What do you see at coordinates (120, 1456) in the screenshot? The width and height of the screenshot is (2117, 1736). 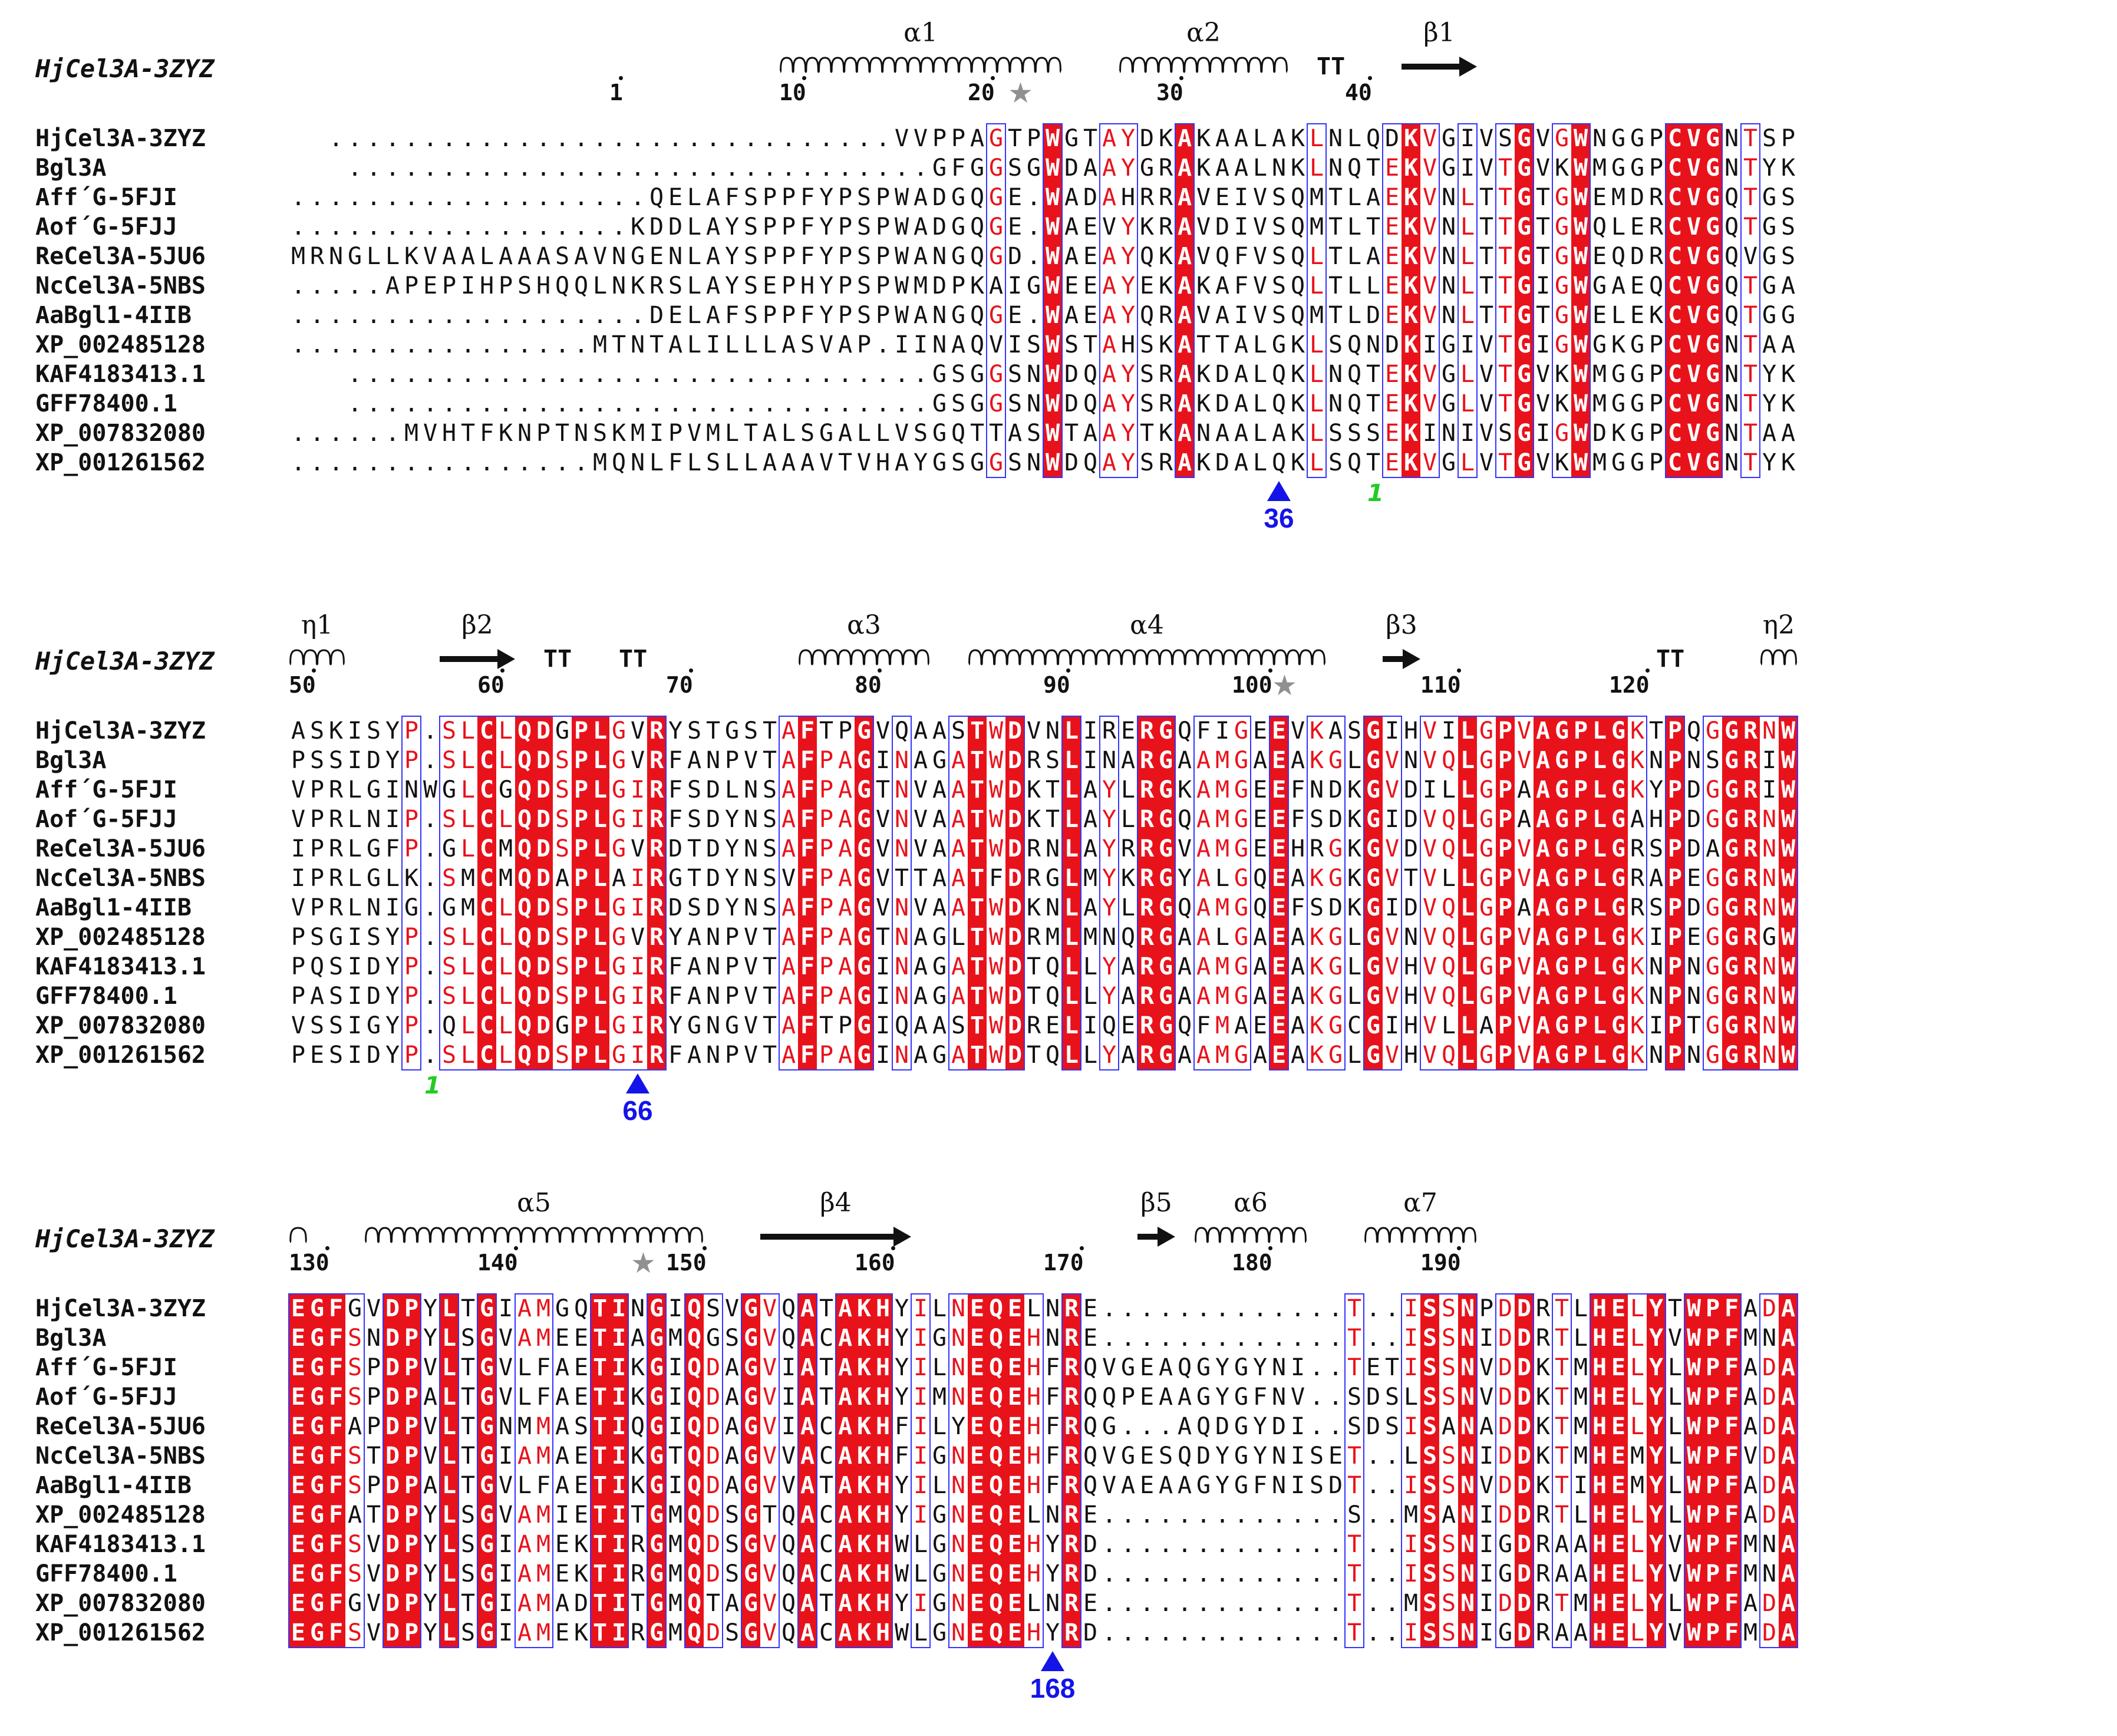 I see `sequence-name: NcCel3A-5NBS` at bounding box center [120, 1456].